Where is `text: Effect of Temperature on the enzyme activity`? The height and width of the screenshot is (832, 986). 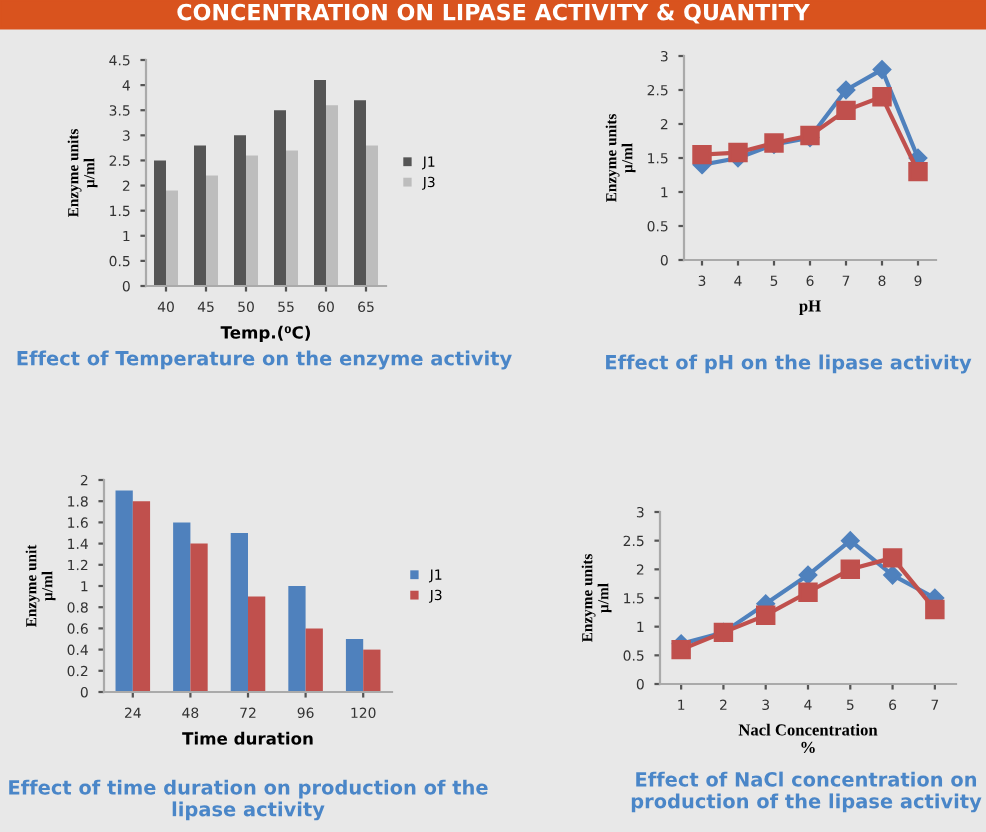 text: Effect of Temperature on the enzyme activity is located at coordinates (264, 360).